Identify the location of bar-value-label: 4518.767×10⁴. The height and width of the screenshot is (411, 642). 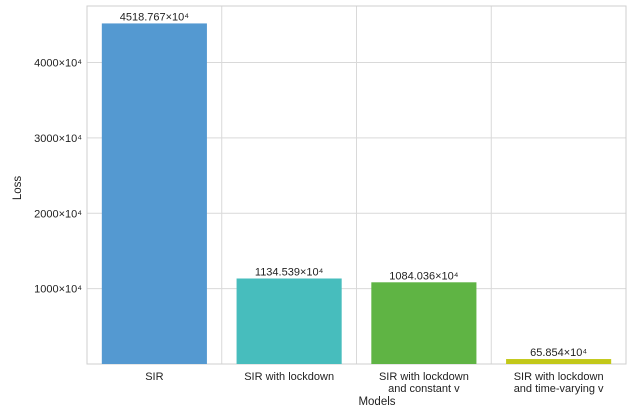
(155, 17).